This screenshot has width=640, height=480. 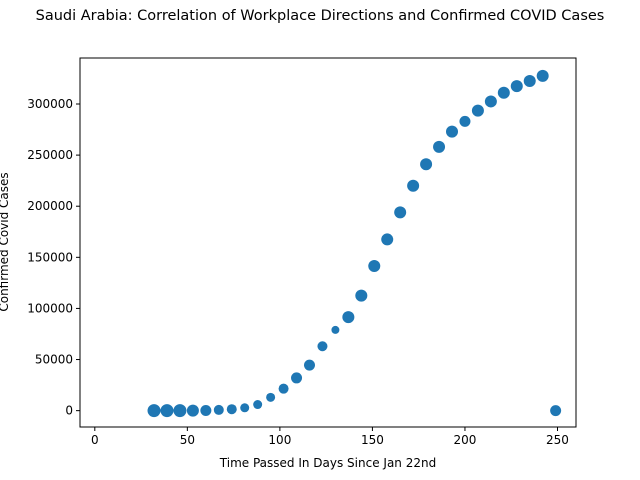 What do you see at coordinates (187, 440) in the screenshot?
I see `x-tick-label: 50` at bounding box center [187, 440].